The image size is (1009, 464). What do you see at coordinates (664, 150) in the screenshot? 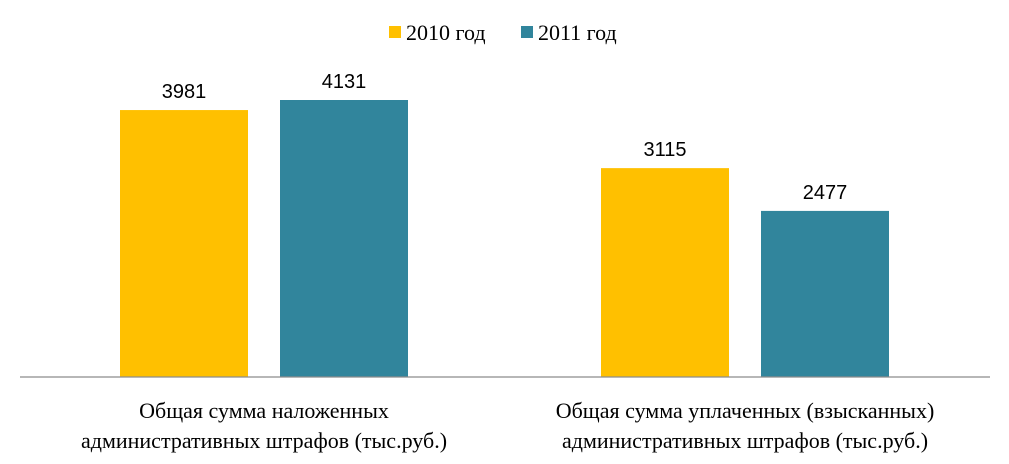
I see `data-label: 3115` at bounding box center [664, 150].